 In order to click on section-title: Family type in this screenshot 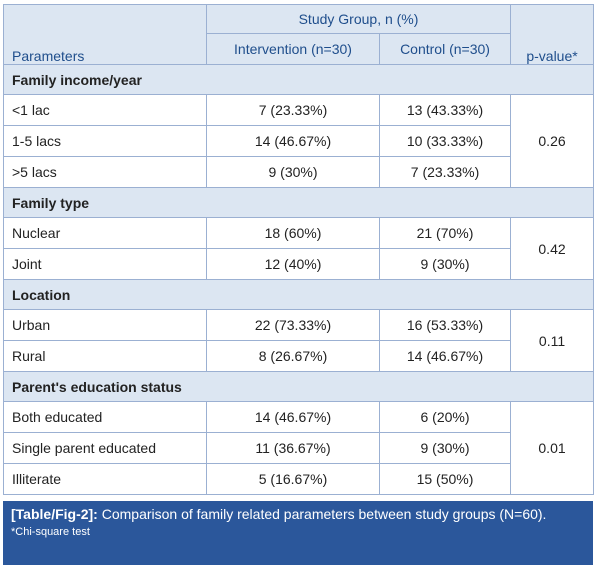, I will do `click(298, 202)`.